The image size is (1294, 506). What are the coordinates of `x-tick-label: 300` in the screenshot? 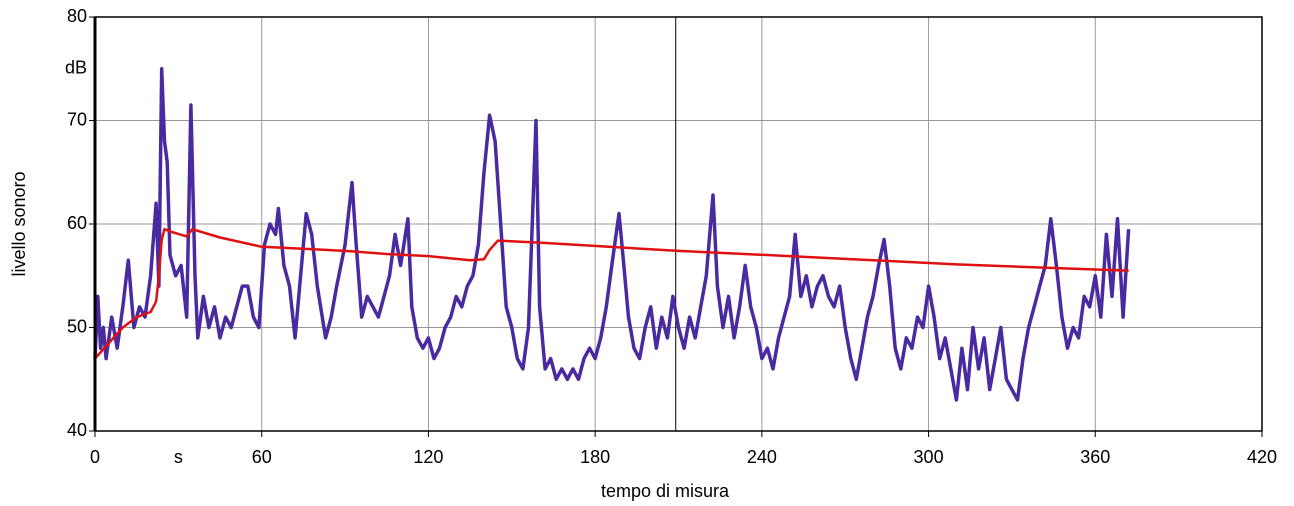 It's located at (929, 457).